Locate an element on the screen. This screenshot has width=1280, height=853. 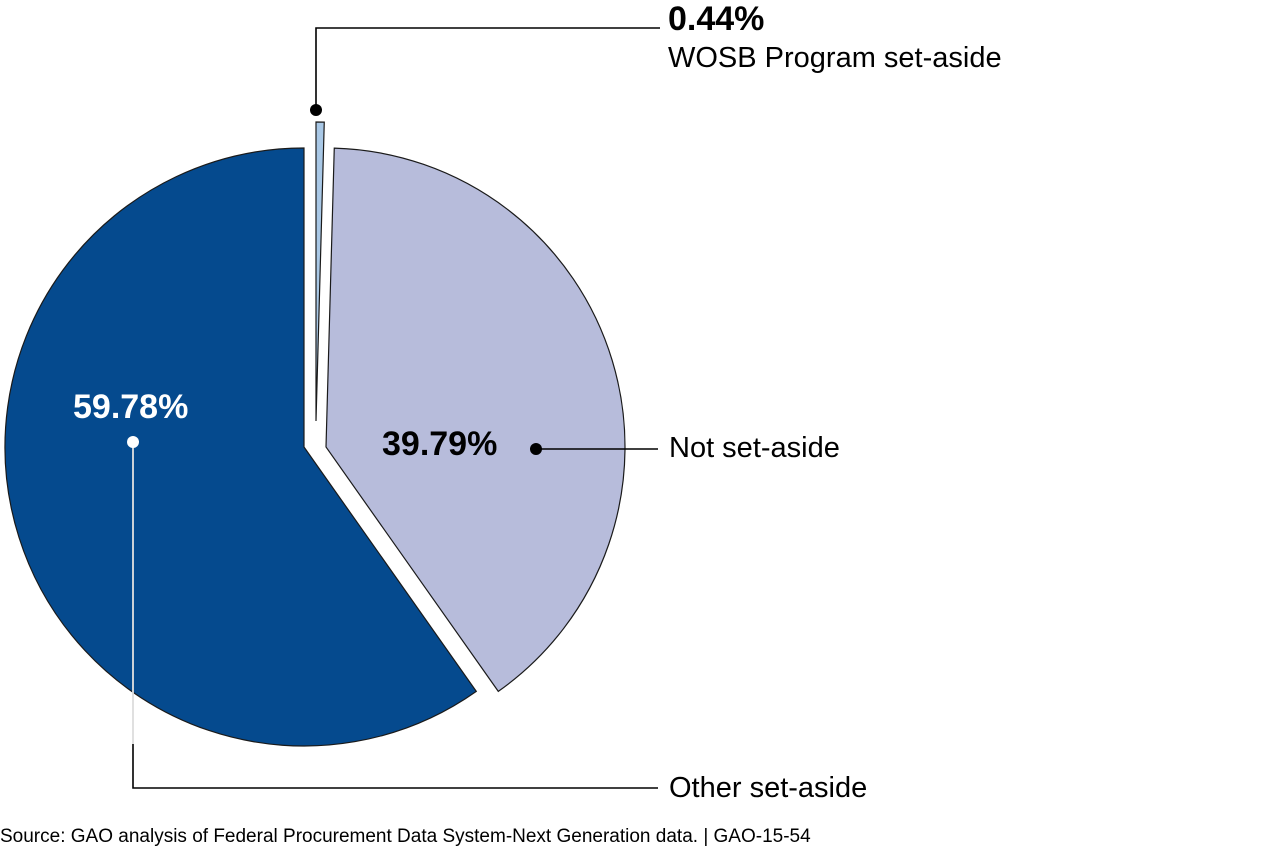
value-label-other-set-aside: 59.78% is located at coordinates (130, 407).